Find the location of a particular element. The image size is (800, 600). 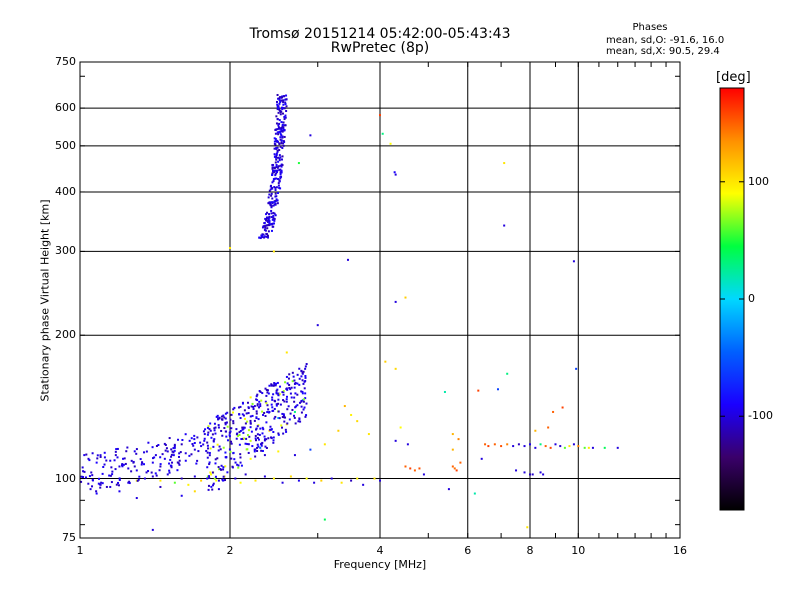

y-tick-label: 600 is located at coordinates (65, 108).